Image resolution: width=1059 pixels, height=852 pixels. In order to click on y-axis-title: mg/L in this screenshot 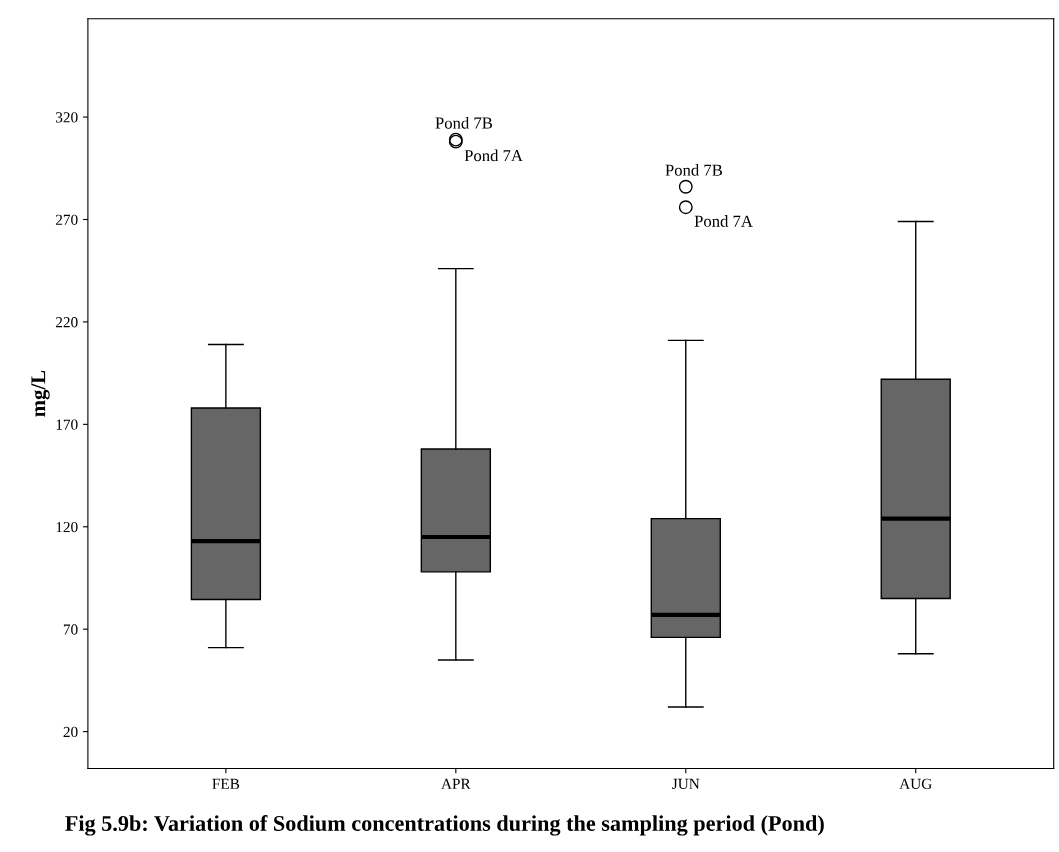, I will do `click(40, 393)`.